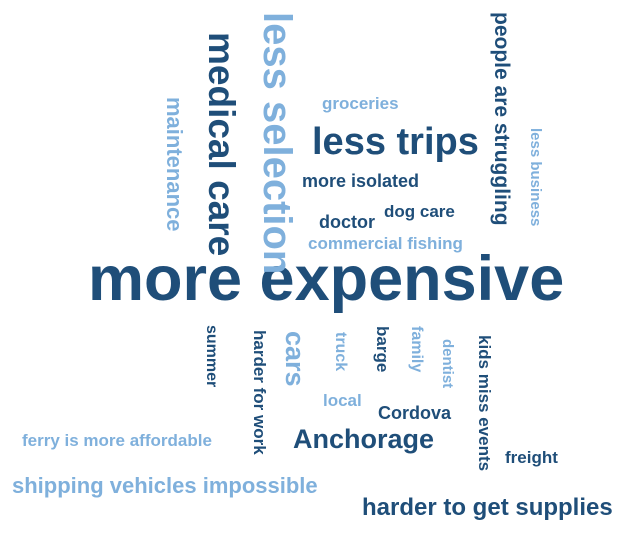 The width and height of the screenshot is (623, 538). Describe the element at coordinates (484, 403) in the screenshot. I see `word-kids-miss-events: kids miss events` at that location.